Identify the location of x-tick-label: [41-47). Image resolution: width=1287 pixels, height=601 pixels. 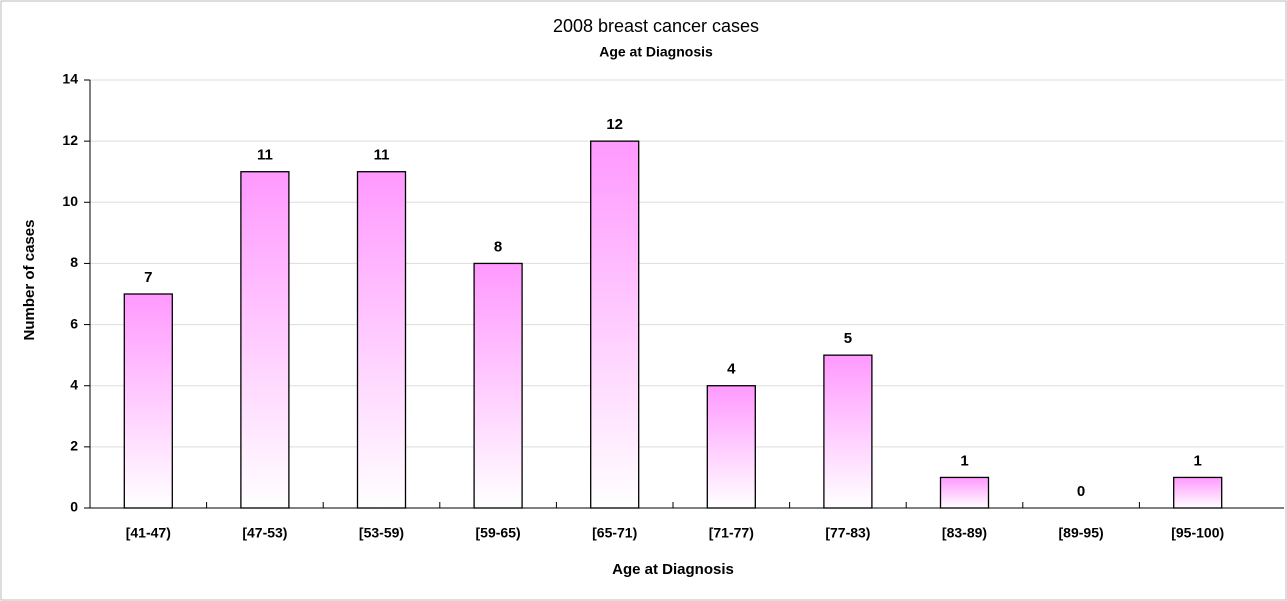
(148, 533).